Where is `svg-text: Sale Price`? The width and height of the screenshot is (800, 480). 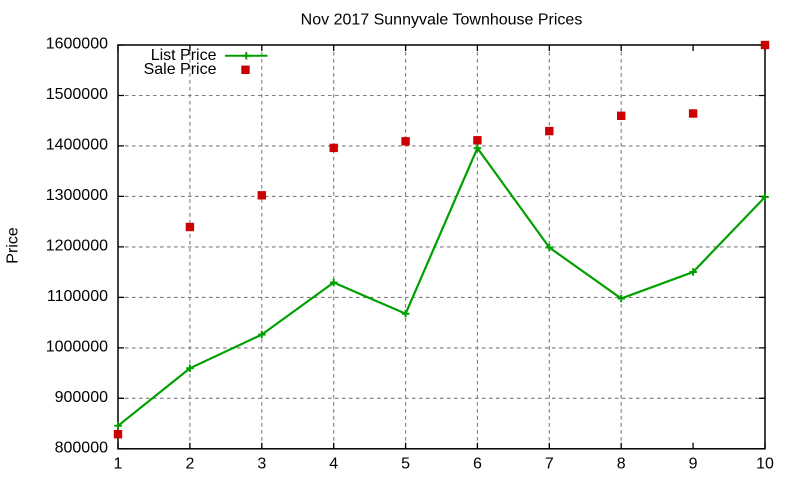
svg-text: Sale Price is located at coordinates (180, 69).